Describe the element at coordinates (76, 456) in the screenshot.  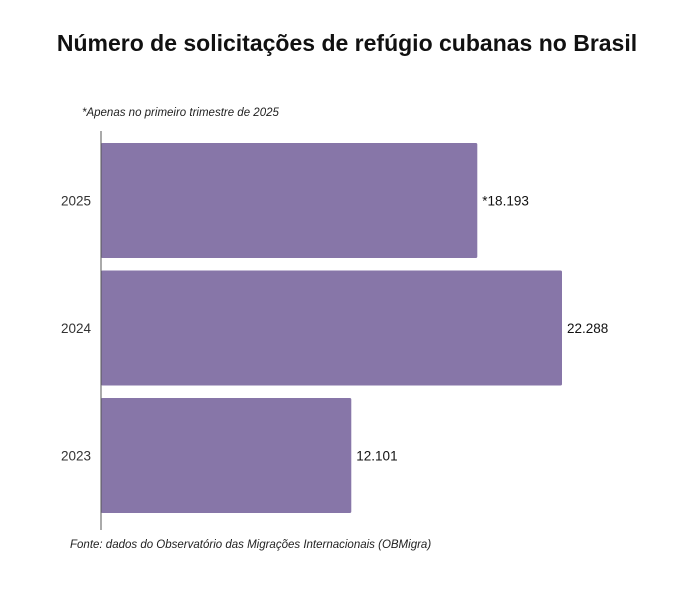
I see `y-tick-label-2023: 2023` at that location.